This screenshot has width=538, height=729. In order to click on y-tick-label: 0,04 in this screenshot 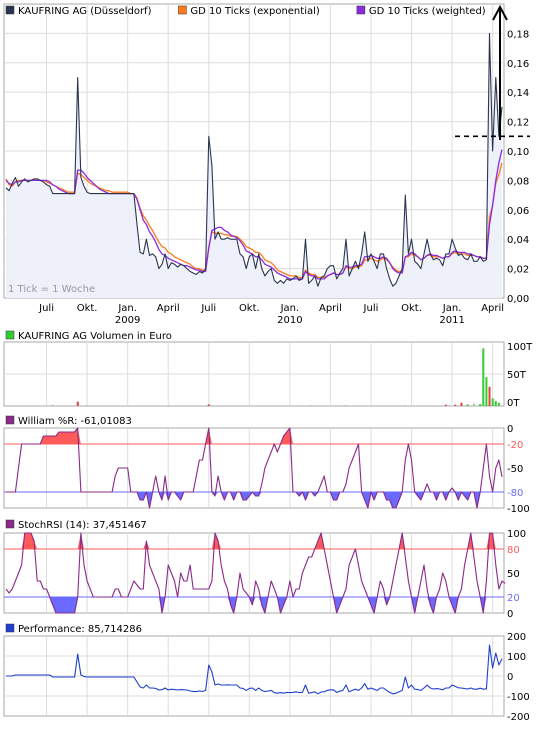, I will do `click(518, 240)`.